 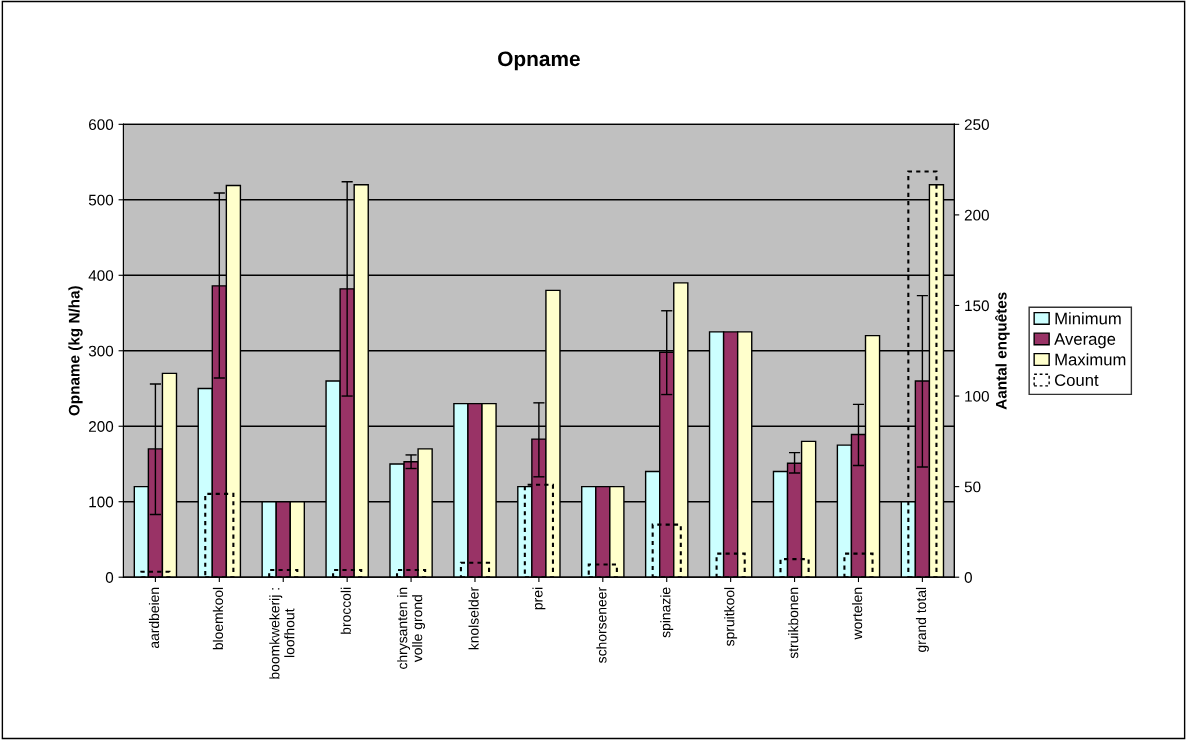 What do you see at coordinates (1077, 380) in the screenshot?
I see `legend-label: Count` at bounding box center [1077, 380].